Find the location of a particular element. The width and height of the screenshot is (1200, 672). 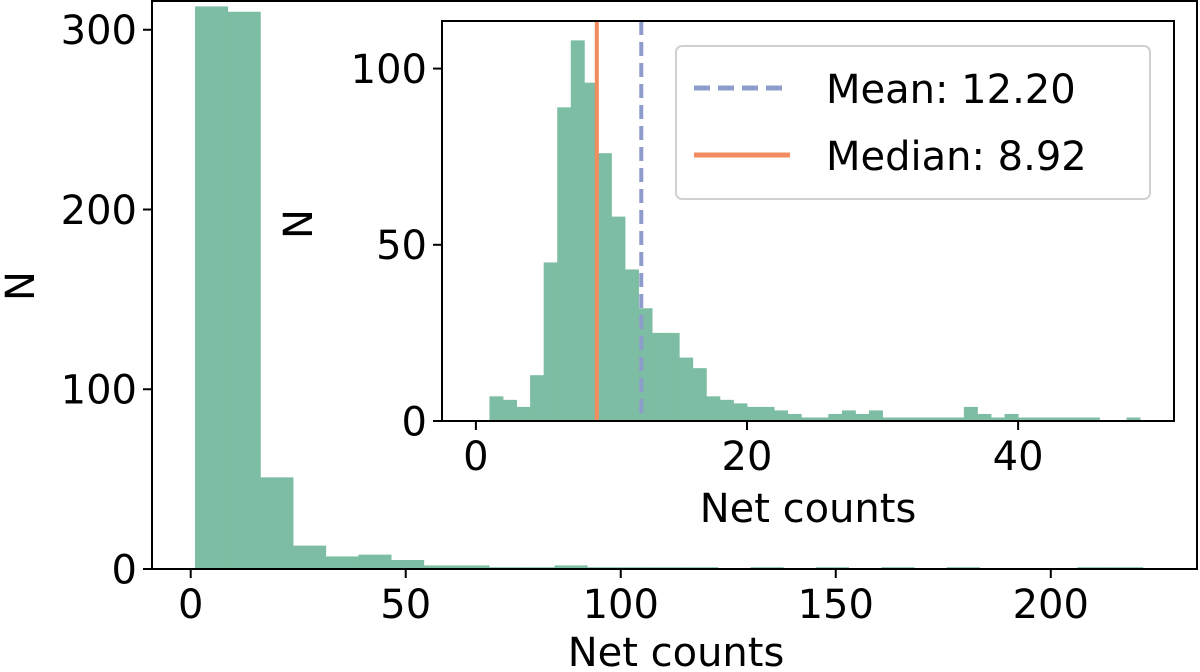

legend-mean-label: Mean: 12.20 is located at coordinates (951, 90).